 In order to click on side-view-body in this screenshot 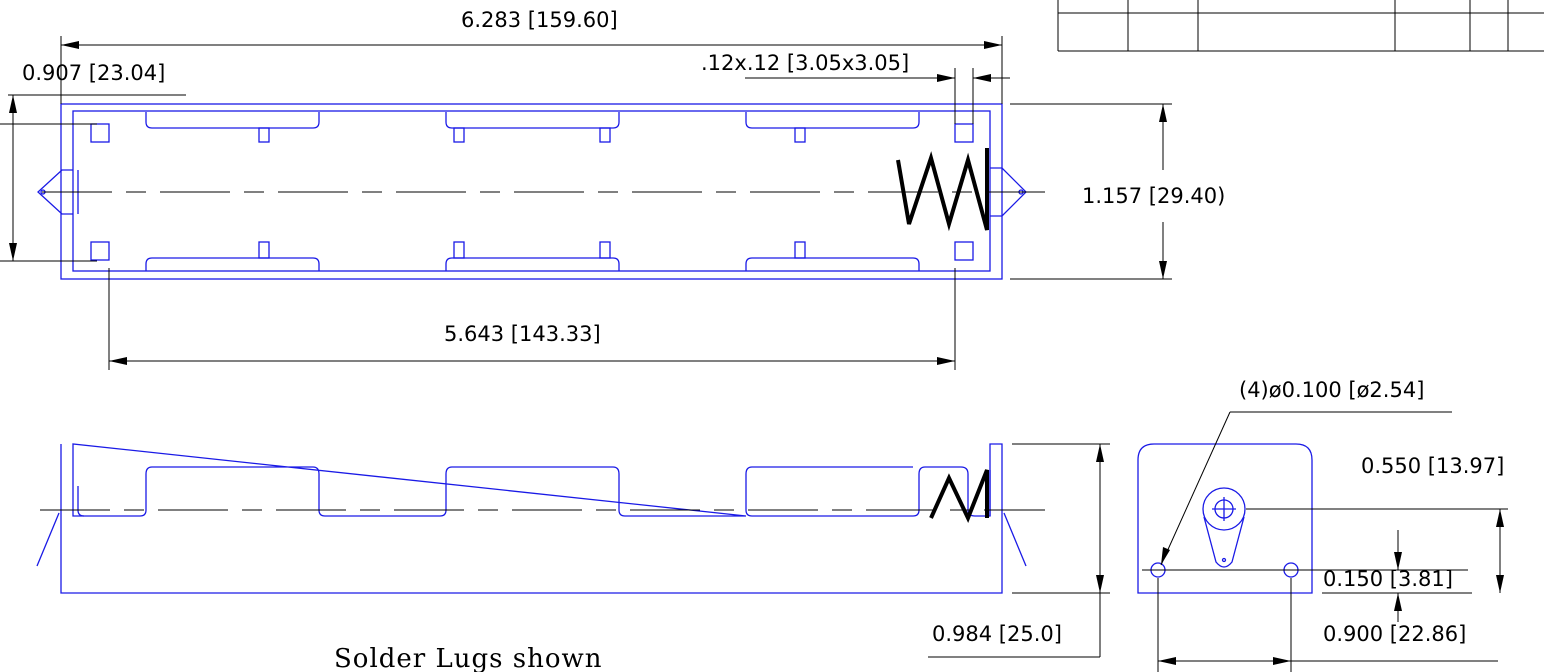, I will do `click(531, 518)`.